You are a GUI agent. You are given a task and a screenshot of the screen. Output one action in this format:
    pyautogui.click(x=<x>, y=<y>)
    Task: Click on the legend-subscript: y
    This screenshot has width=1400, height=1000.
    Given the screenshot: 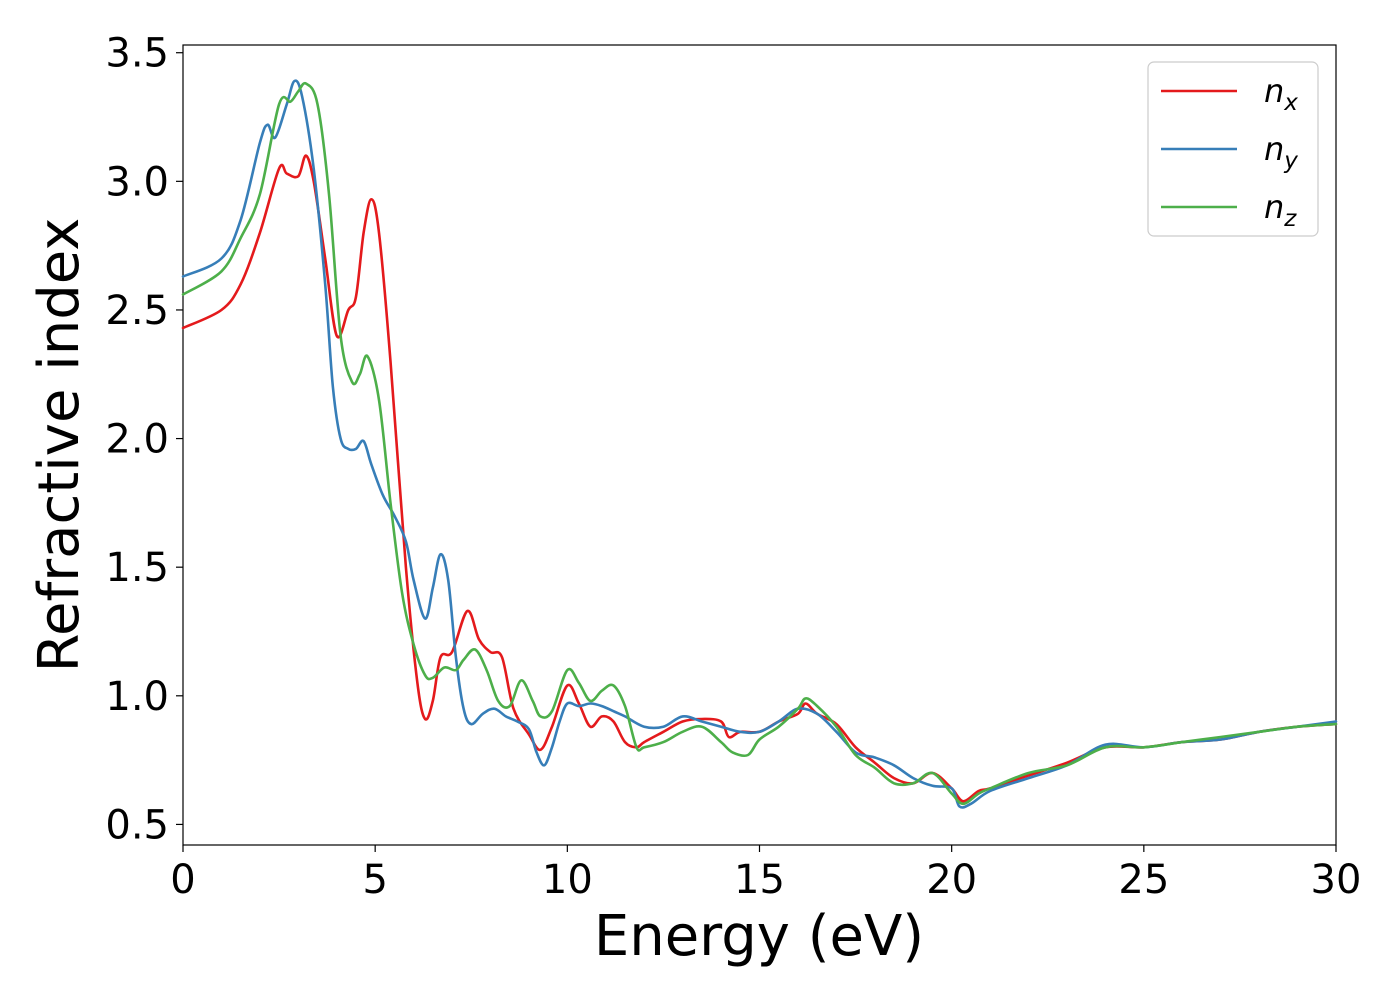 What is the action you would take?
    pyautogui.click(x=1290, y=161)
    